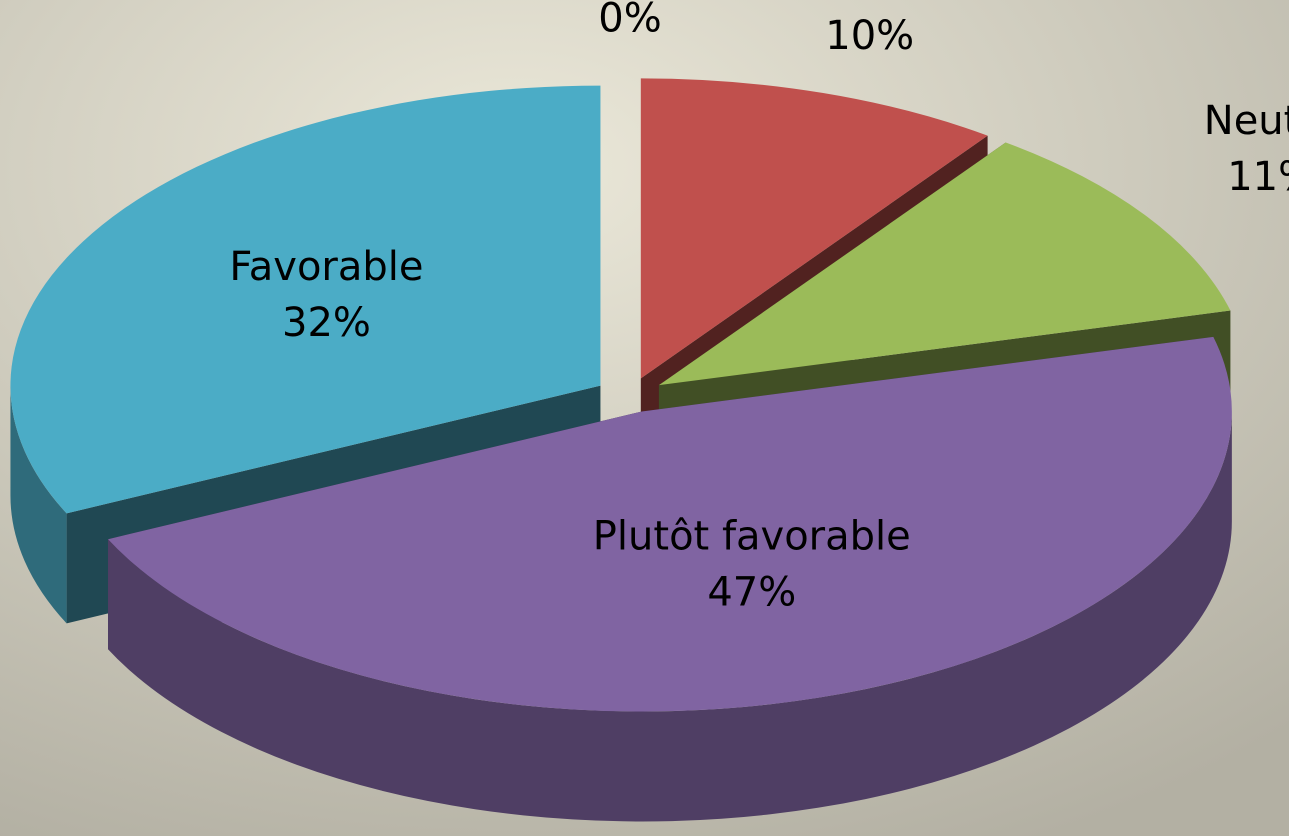 The height and width of the screenshot is (836, 1289). I want to click on slice-value-label: 0%, so click(629, 21).